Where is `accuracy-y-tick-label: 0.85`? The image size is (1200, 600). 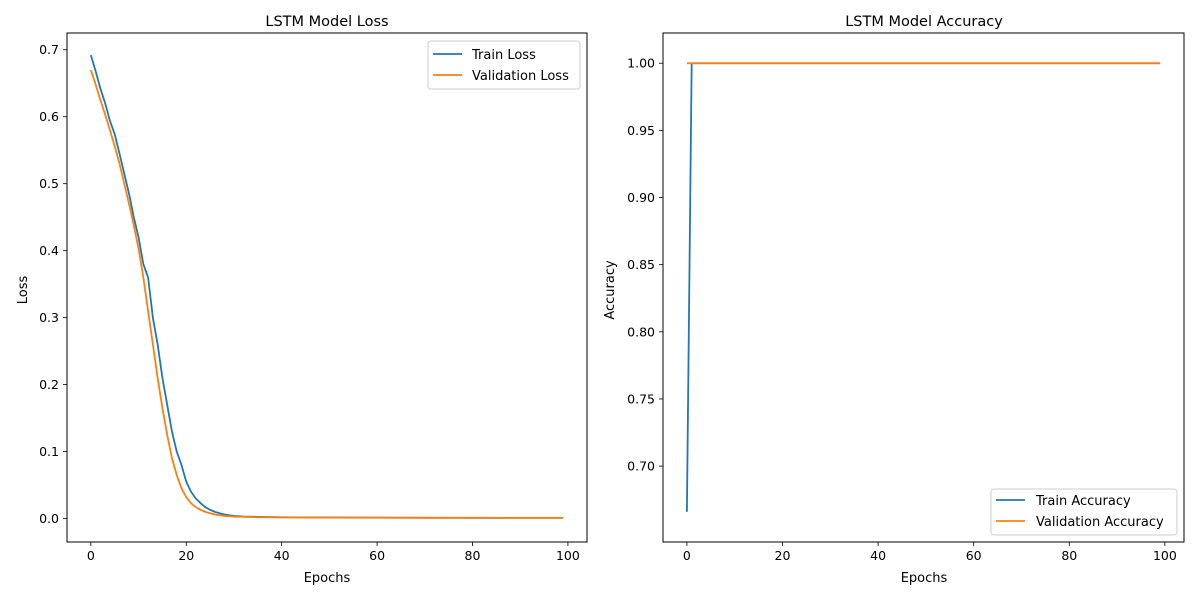
accuracy-y-tick-label: 0.85 is located at coordinates (641, 264).